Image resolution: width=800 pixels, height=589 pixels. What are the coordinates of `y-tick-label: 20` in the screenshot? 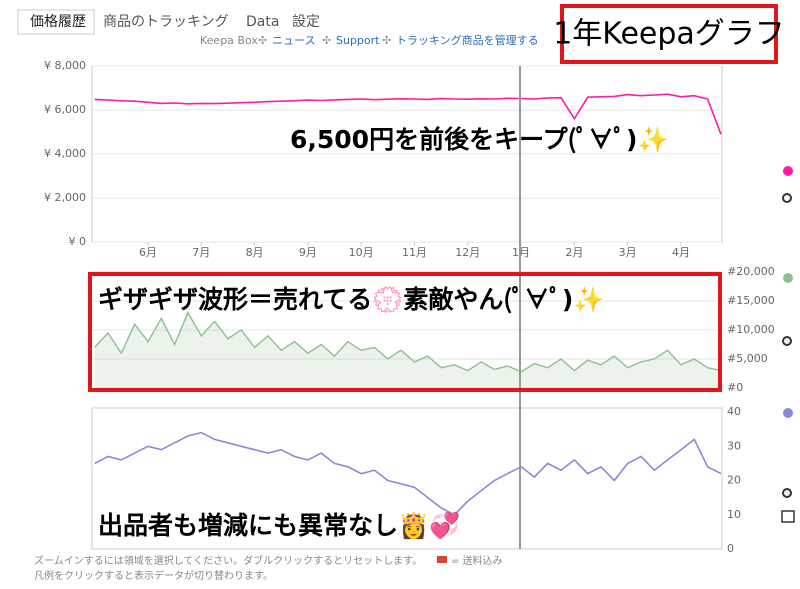 It's located at (734, 480).